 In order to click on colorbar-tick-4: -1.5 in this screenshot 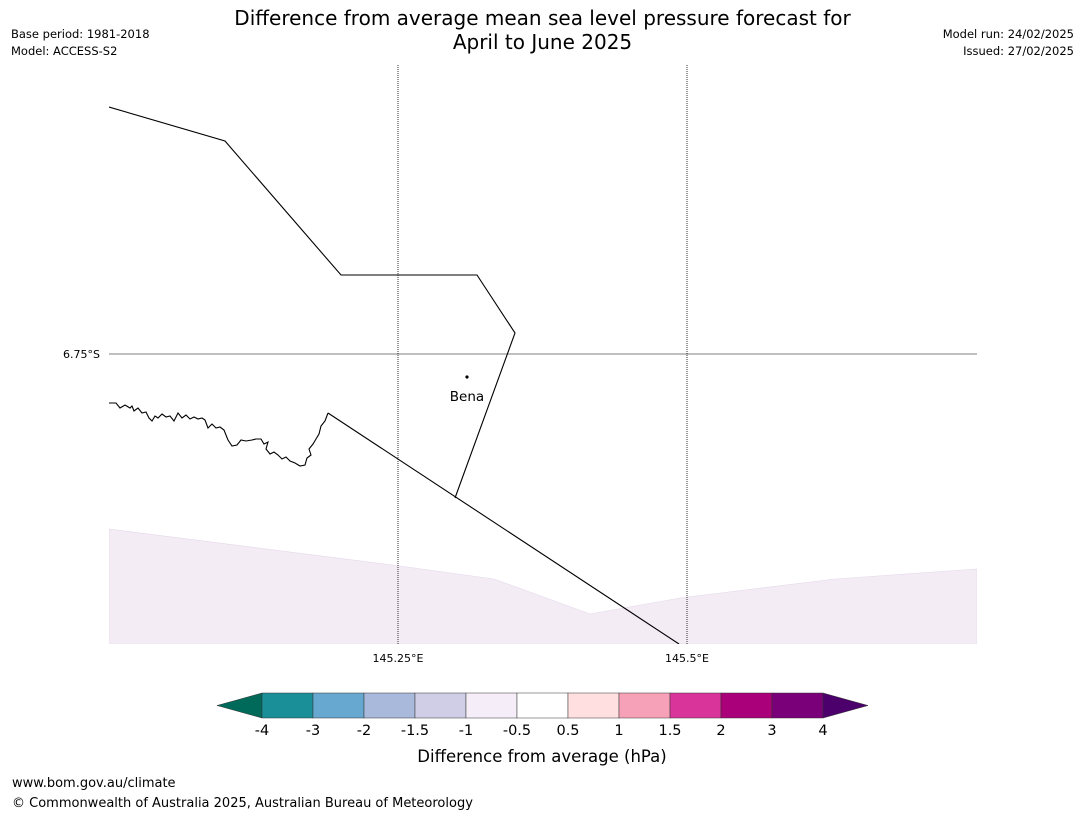, I will do `click(415, 731)`.